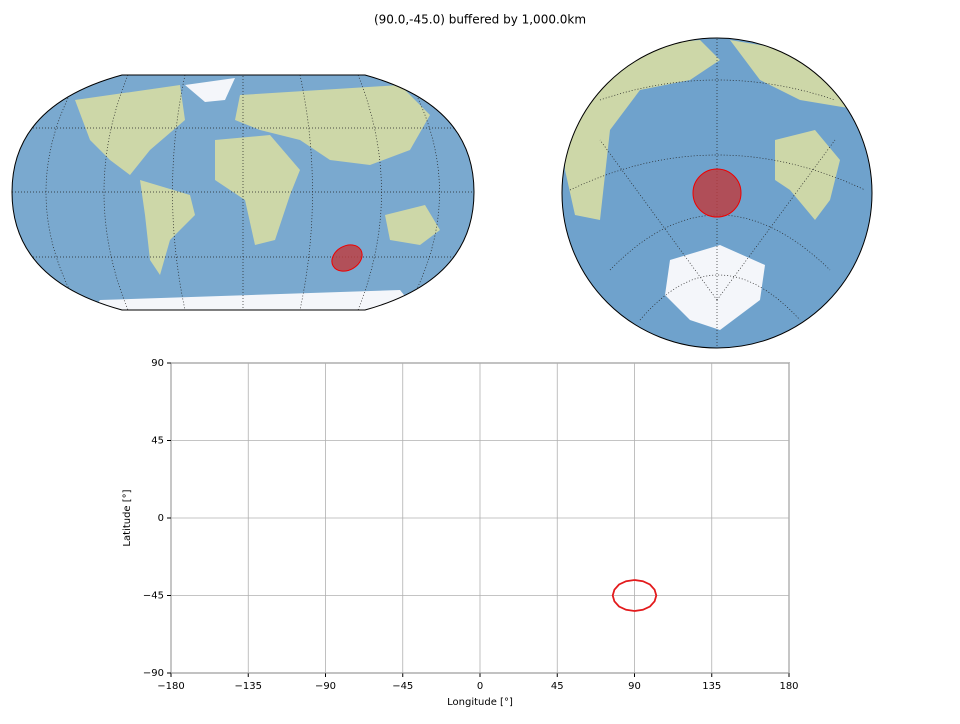  What do you see at coordinates (711, 686) in the screenshot?
I see `x-tick-label: 135` at bounding box center [711, 686].